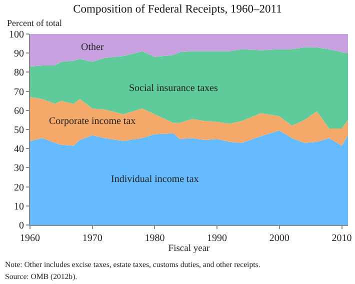 This screenshot has height=284, width=355. Describe the element at coordinates (19, 73) in the screenshot. I see `y-tick-label: 80` at that location.